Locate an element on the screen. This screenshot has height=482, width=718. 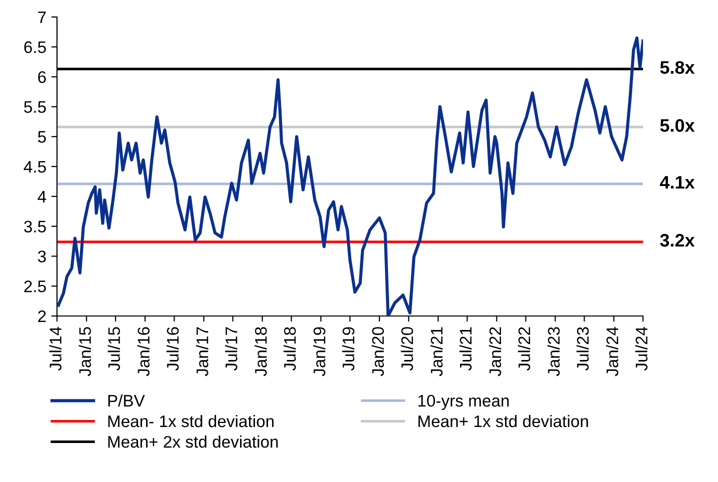
legend-label: Mean+ 2x std deviation is located at coordinates (193, 442).